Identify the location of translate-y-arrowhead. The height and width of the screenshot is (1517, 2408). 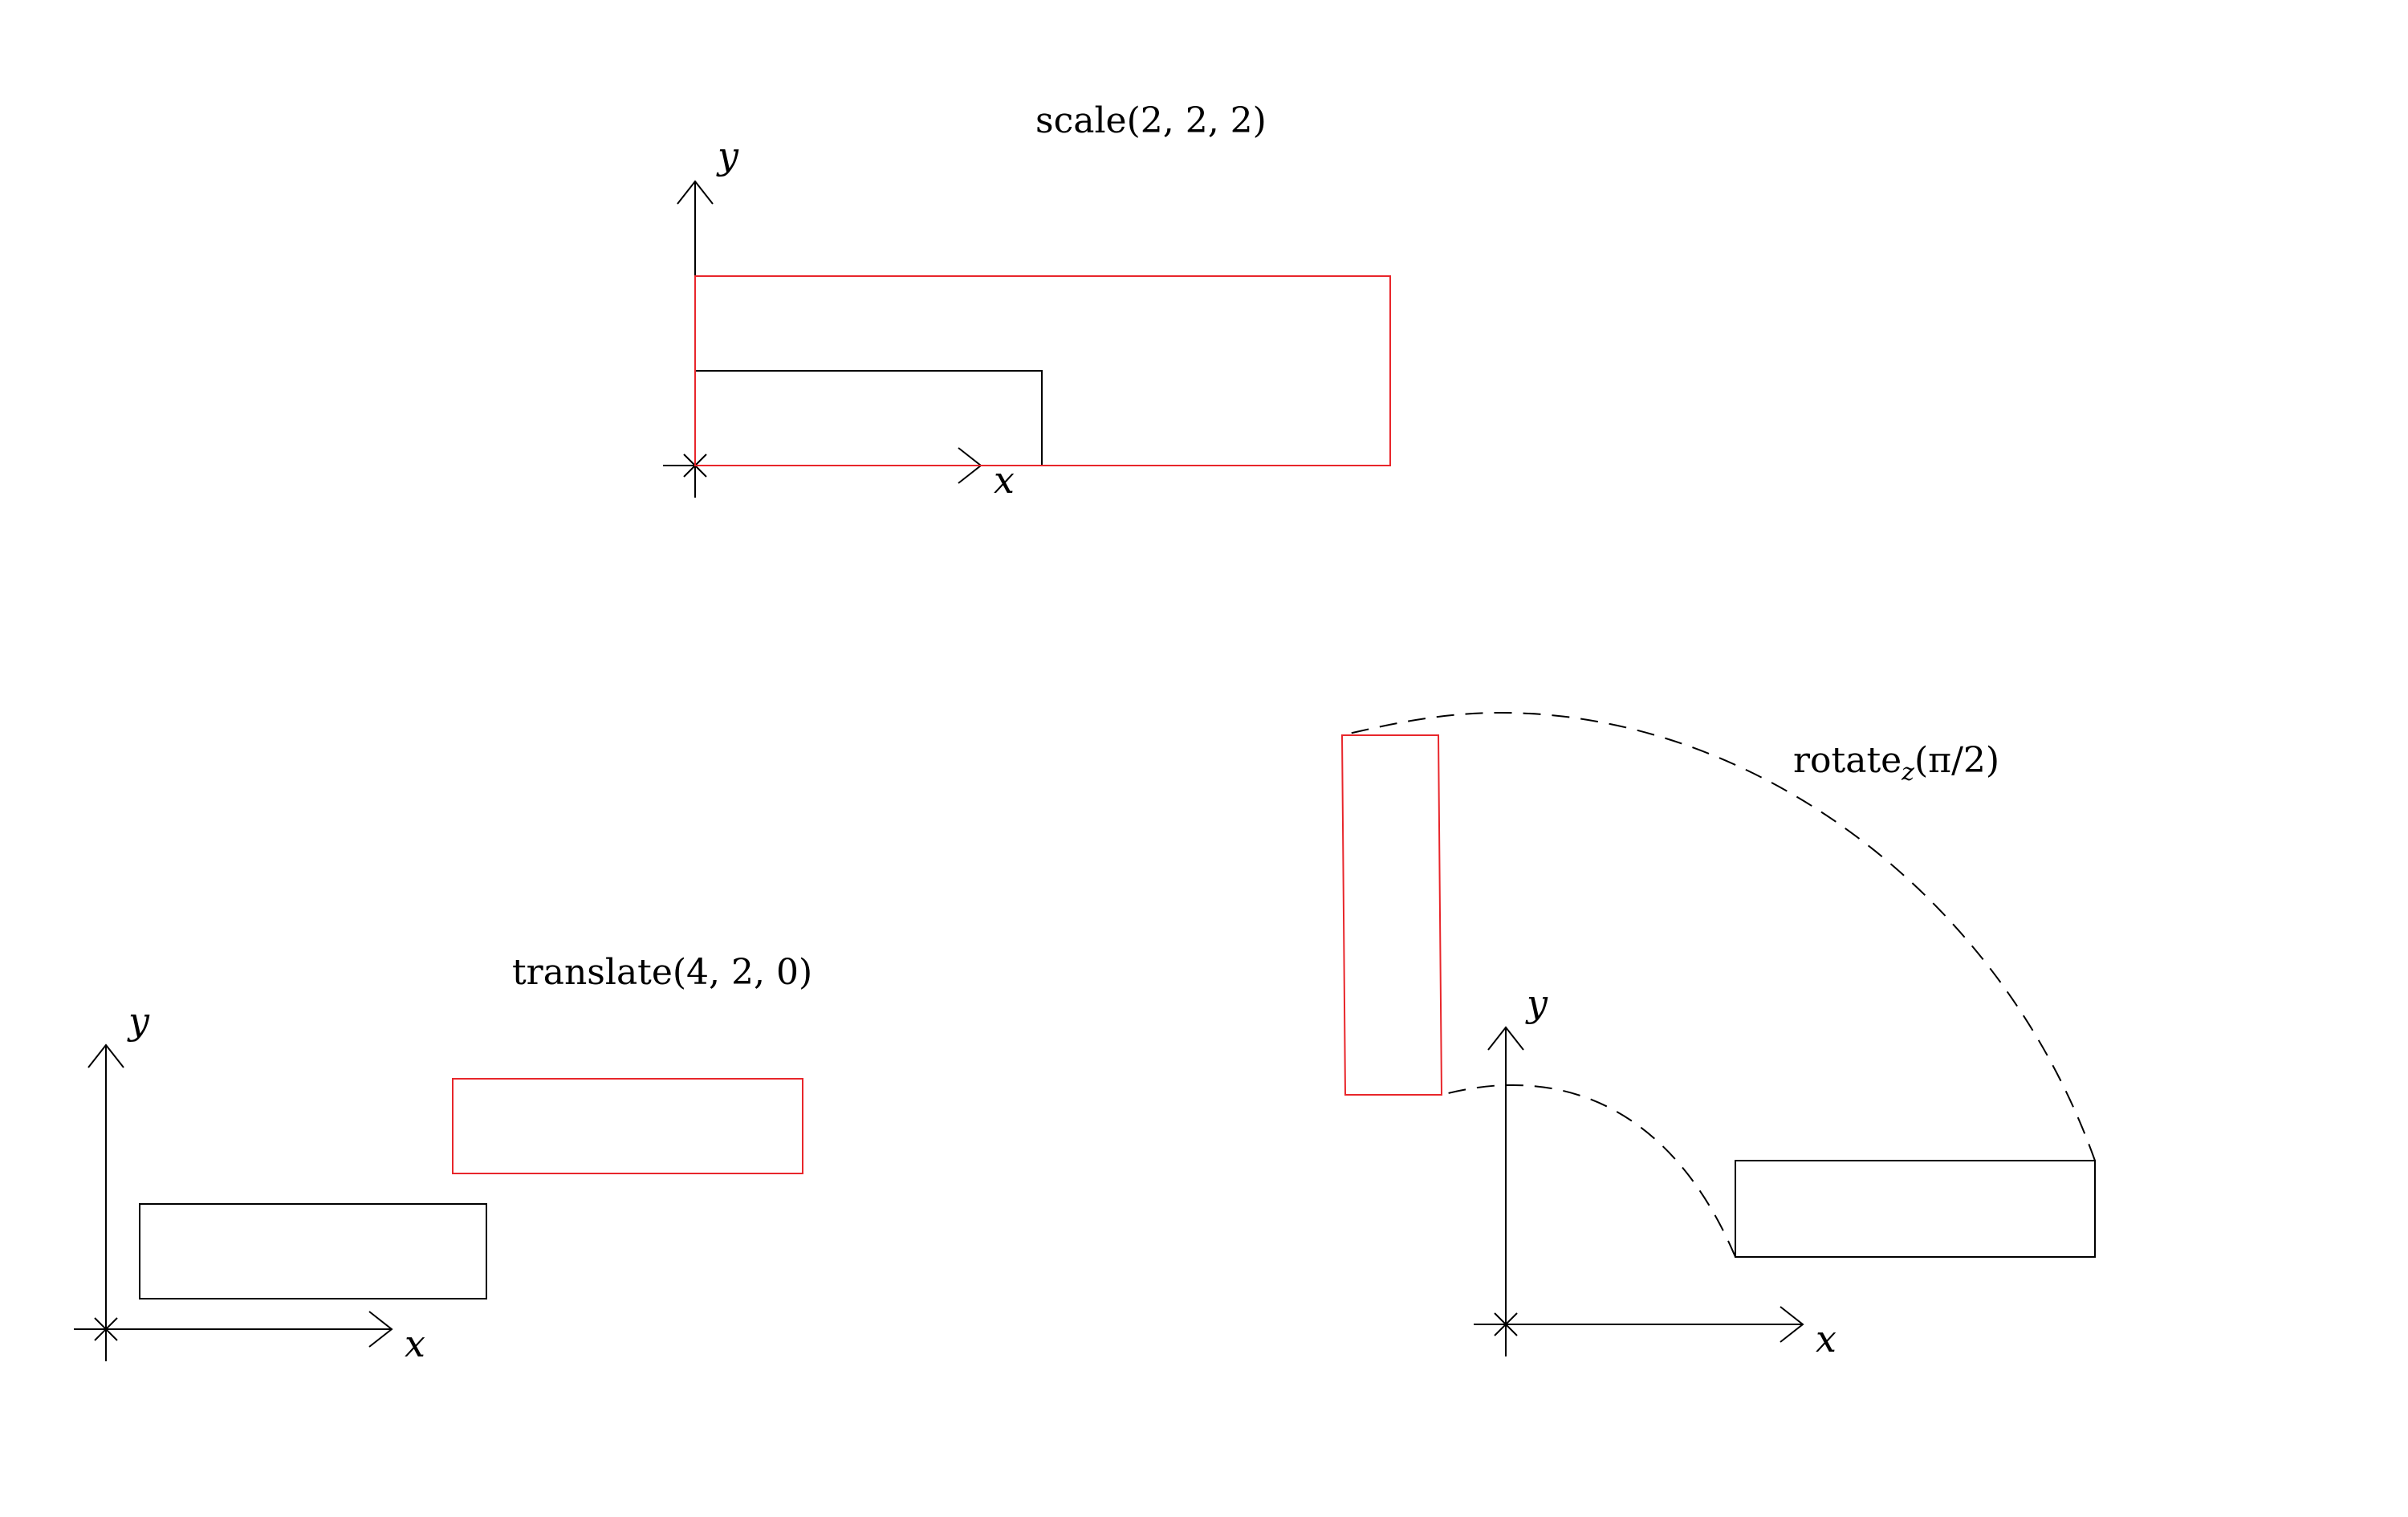
(106, 1055).